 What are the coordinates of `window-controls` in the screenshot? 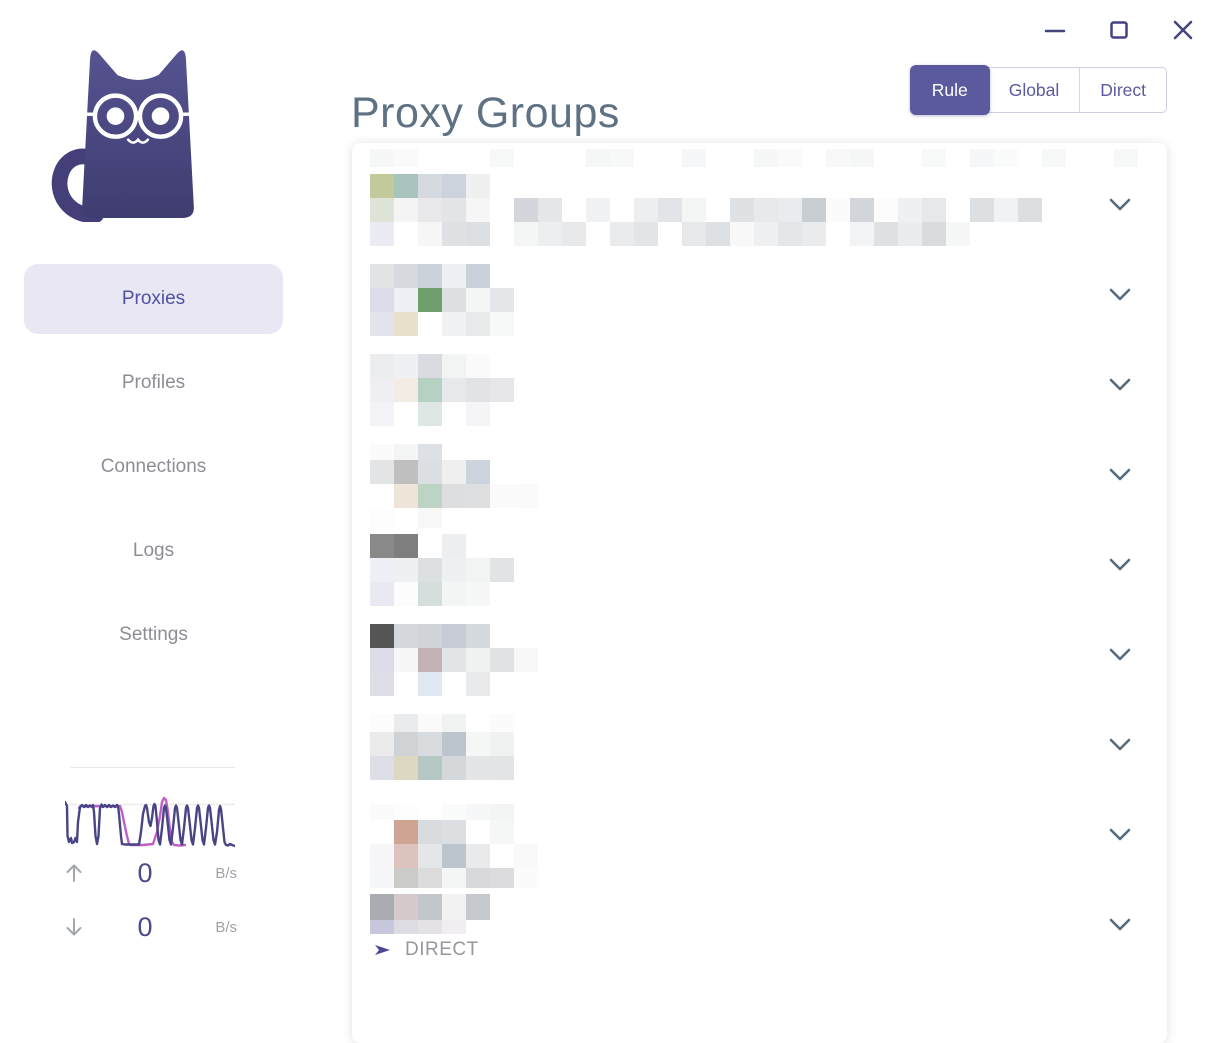 It's located at (1119, 30).